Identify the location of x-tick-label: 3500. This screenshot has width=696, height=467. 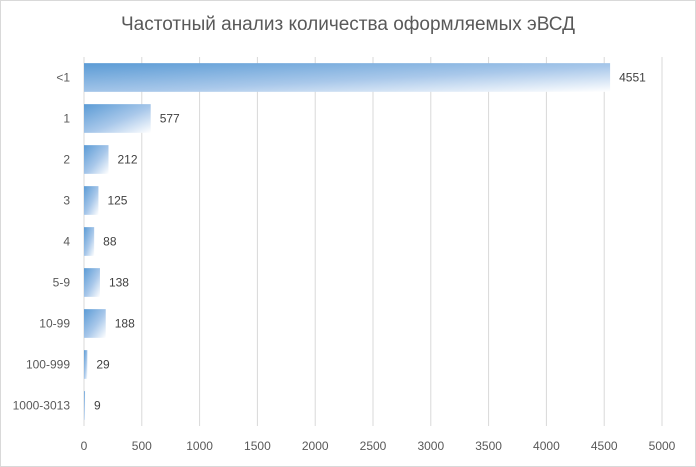
(488, 446).